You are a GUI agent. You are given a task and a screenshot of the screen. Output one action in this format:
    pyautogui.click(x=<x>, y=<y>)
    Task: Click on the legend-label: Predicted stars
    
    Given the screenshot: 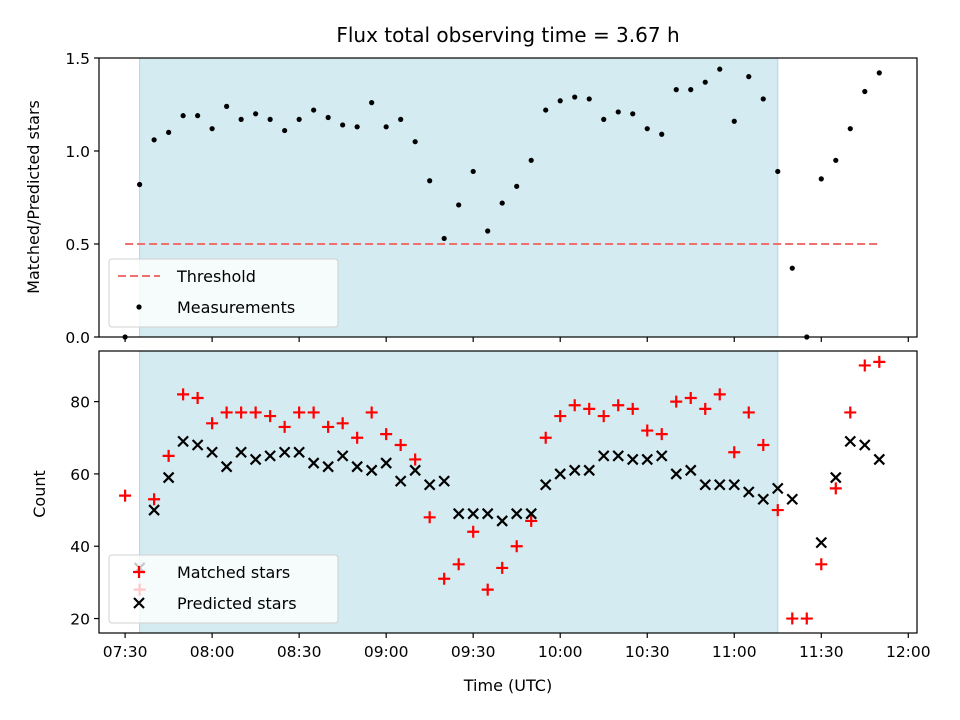 What is the action you would take?
    pyautogui.click(x=237, y=603)
    